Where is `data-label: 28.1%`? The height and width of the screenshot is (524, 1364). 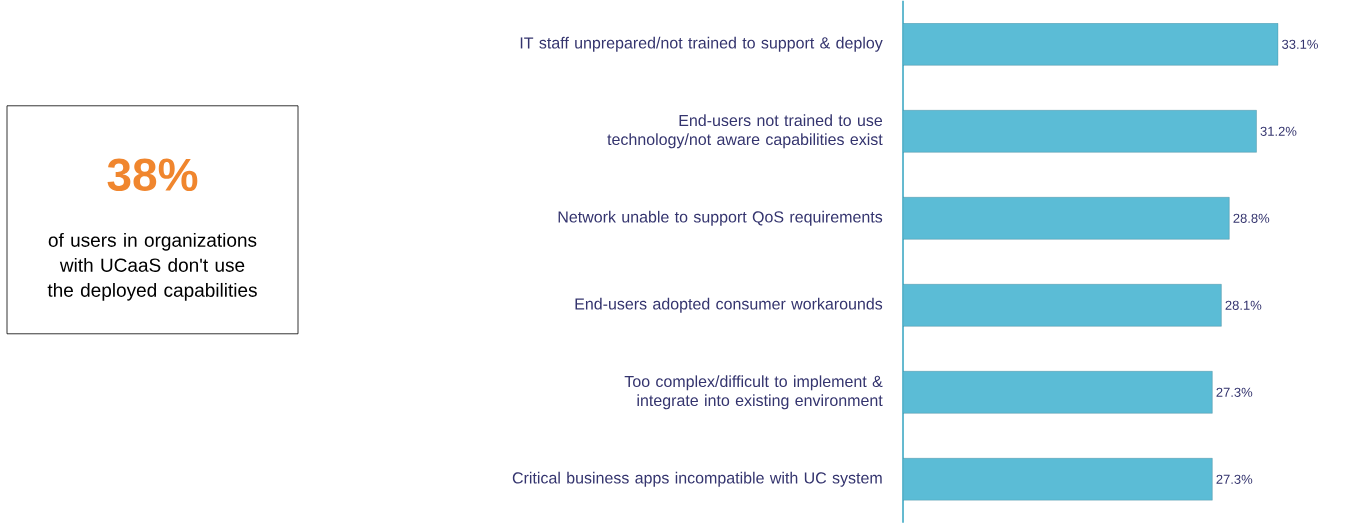 data-label: 28.1% is located at coordinates (1243, 305).